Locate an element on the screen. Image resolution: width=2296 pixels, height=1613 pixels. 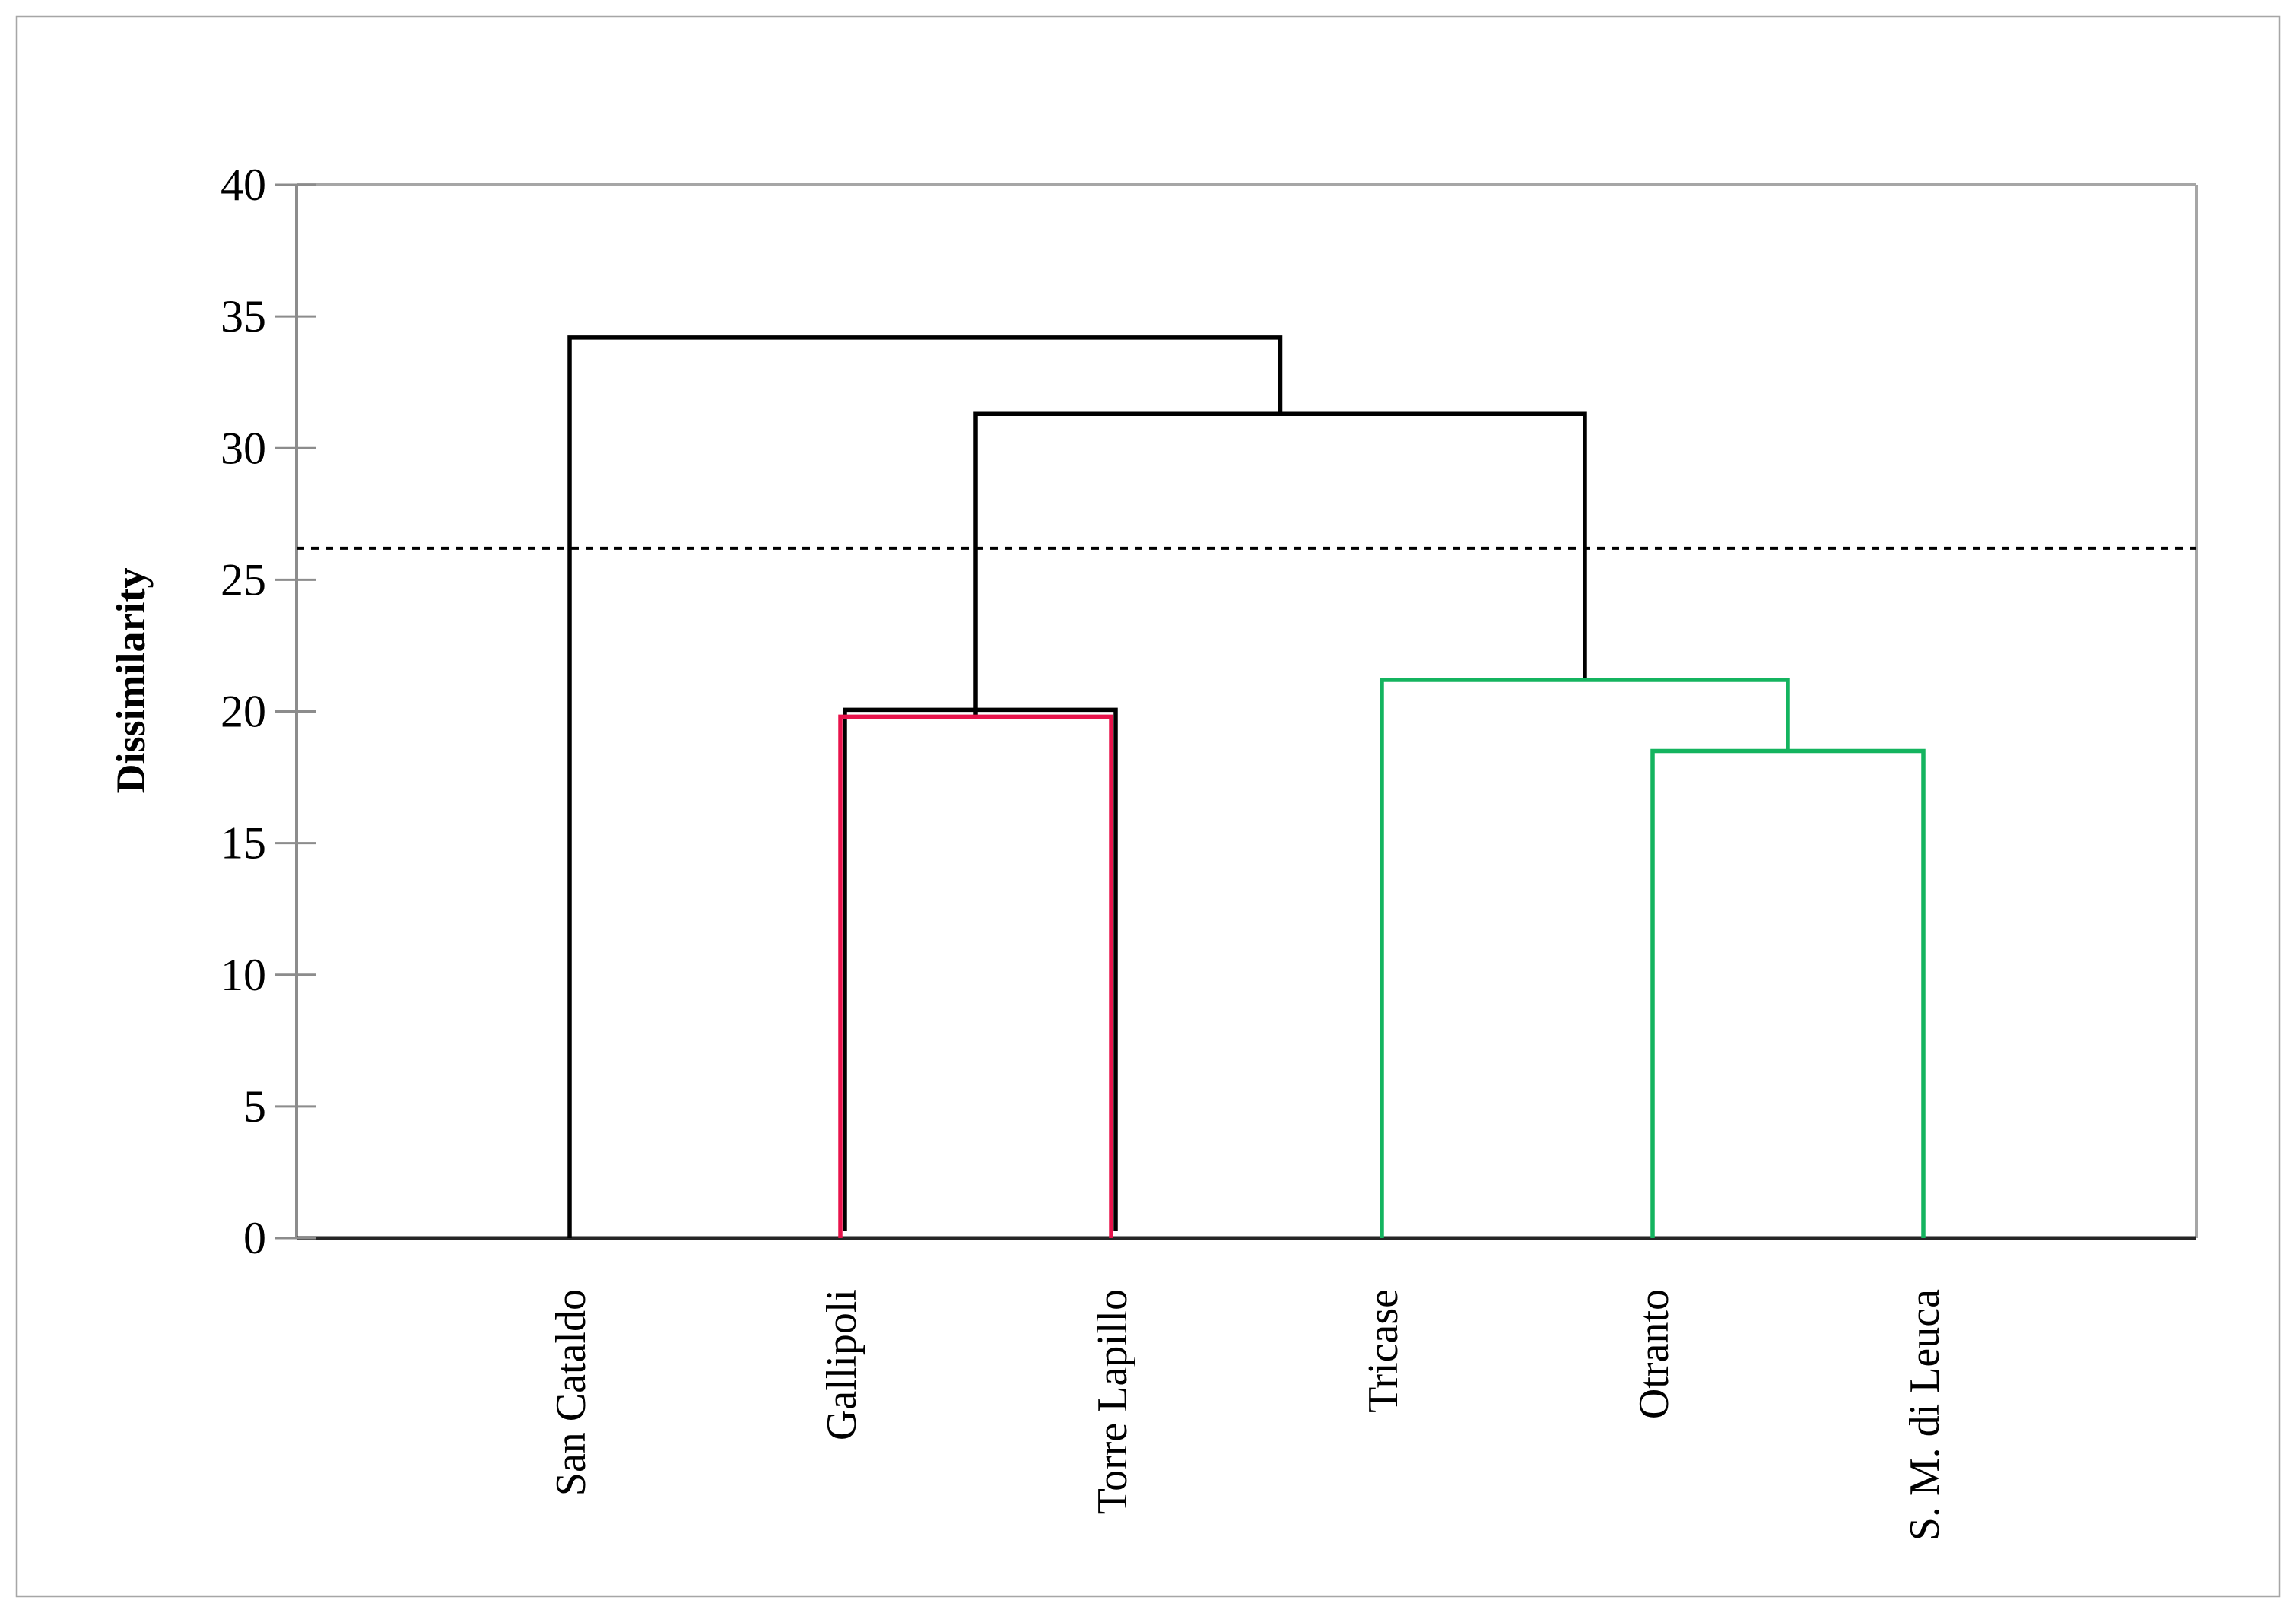
y-tick-label: 30 is located at coordinates (243, 448).